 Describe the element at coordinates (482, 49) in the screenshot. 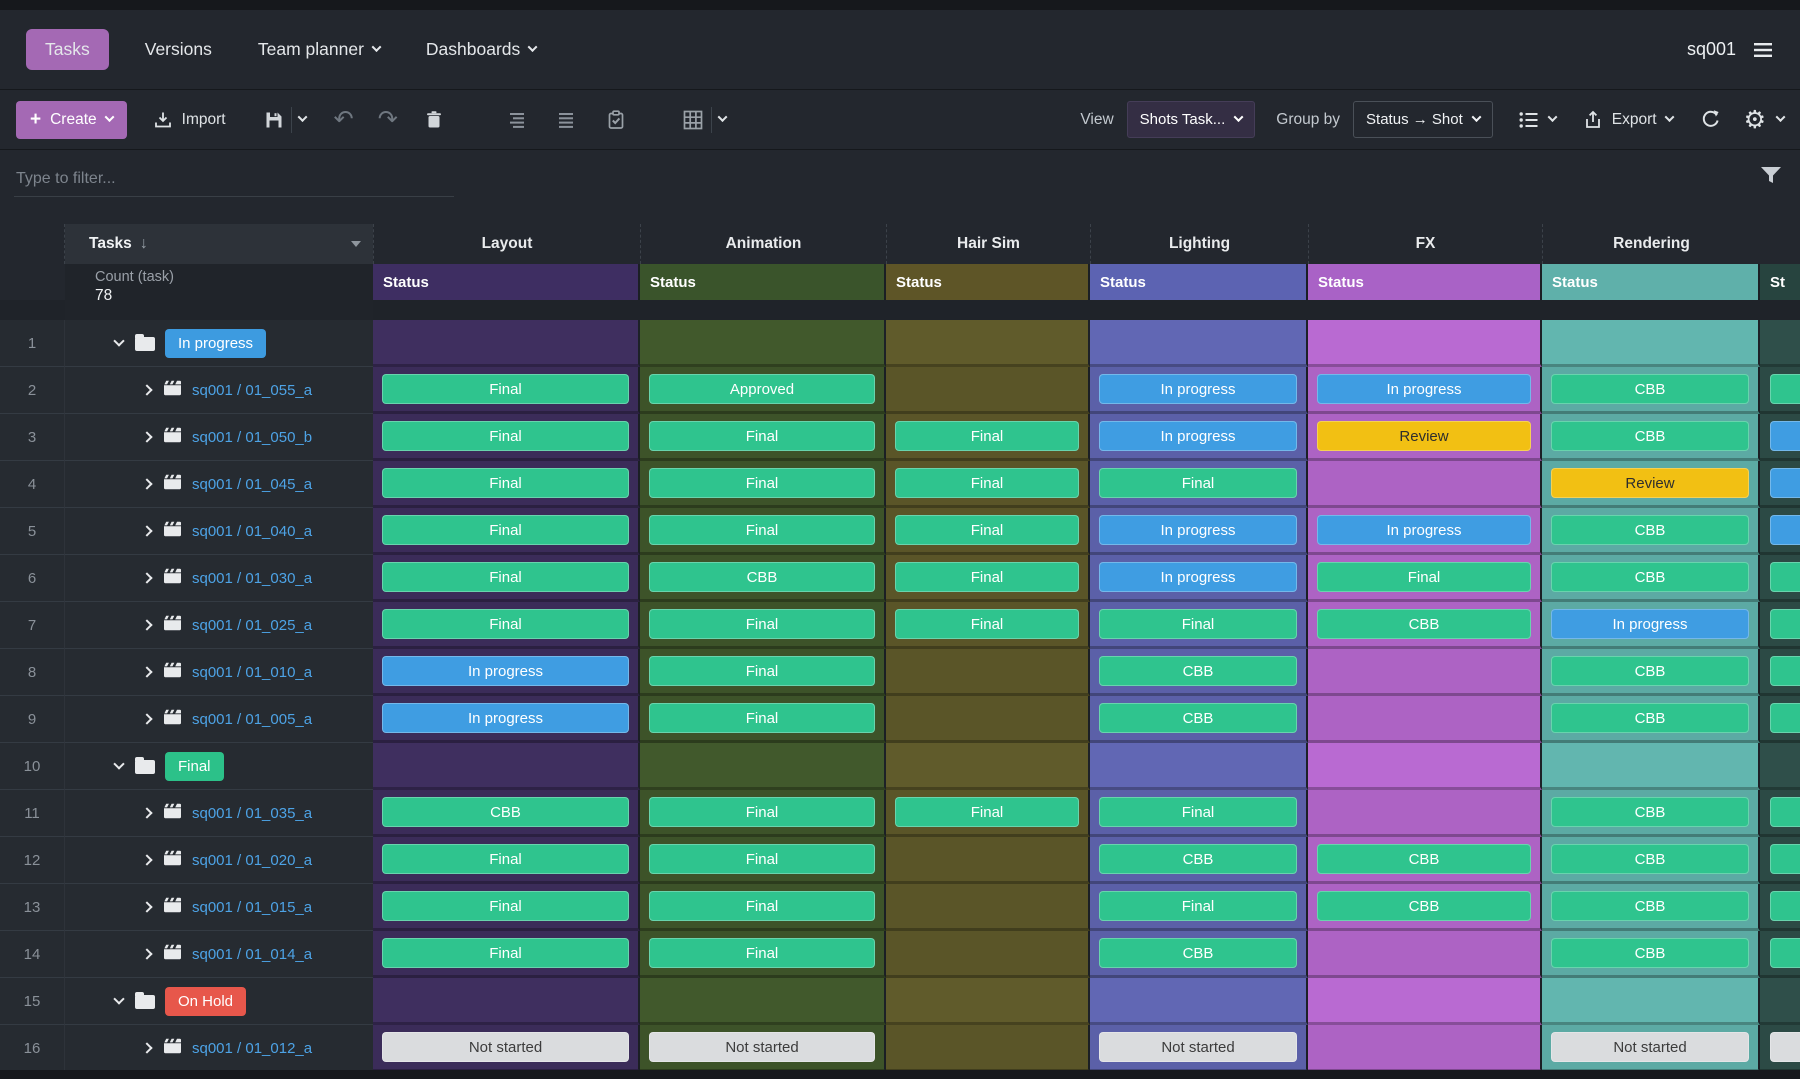

I see `nav-tab-dashboards: Dashboards` at that location.